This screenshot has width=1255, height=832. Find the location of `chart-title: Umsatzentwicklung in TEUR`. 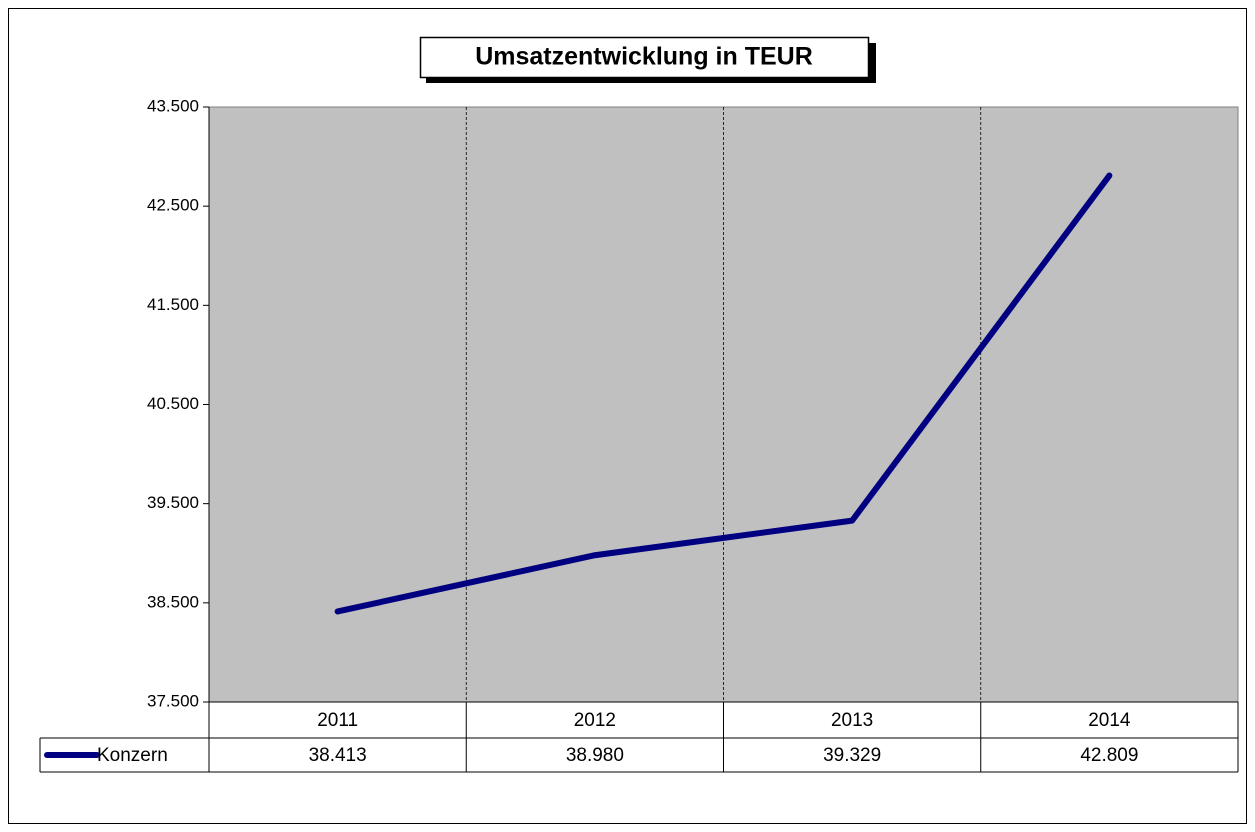

chart-title: Umsatzentwicklung in TEUR is located at coordinates (644, 57).